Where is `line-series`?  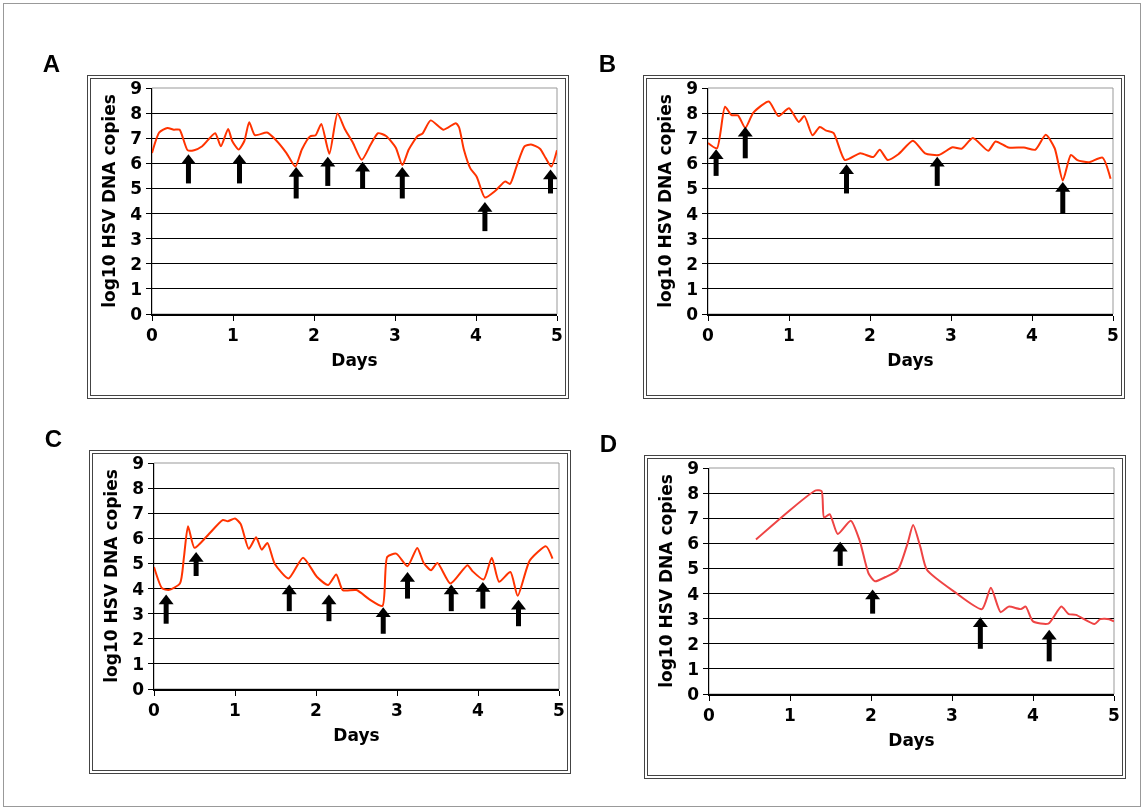 line-series is located at coordinates (934, 557).